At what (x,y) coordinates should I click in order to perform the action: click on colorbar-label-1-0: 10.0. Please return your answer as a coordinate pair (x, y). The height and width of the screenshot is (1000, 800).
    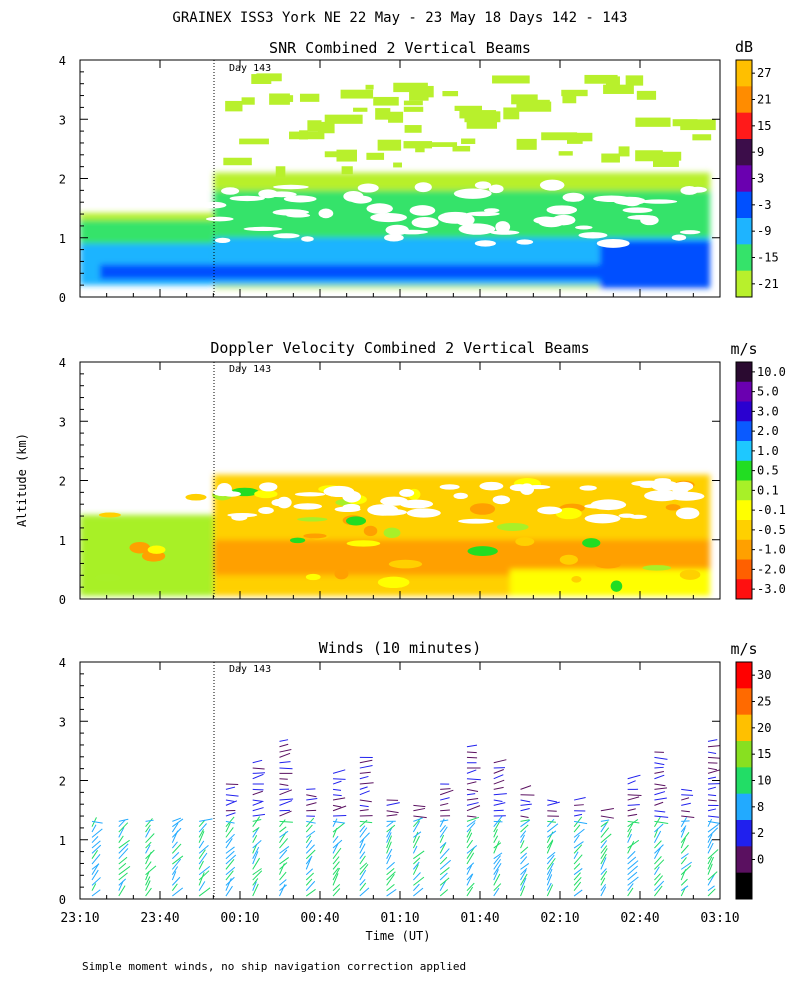
    Looking at the image, I should click on (771, 372).